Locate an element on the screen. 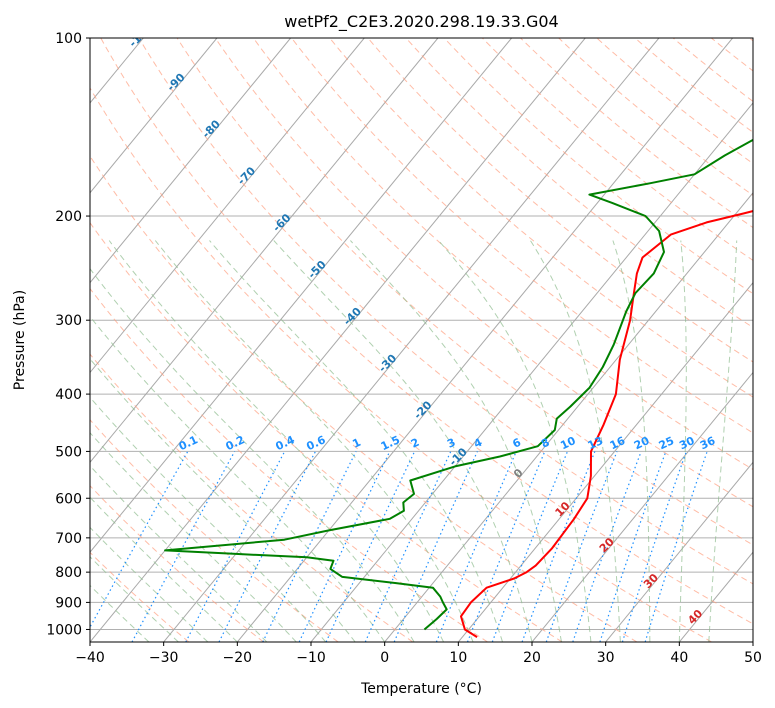 The image size is (775, 708). mixing-ratio-label: 0.6 is located at coordinates (315, 443).